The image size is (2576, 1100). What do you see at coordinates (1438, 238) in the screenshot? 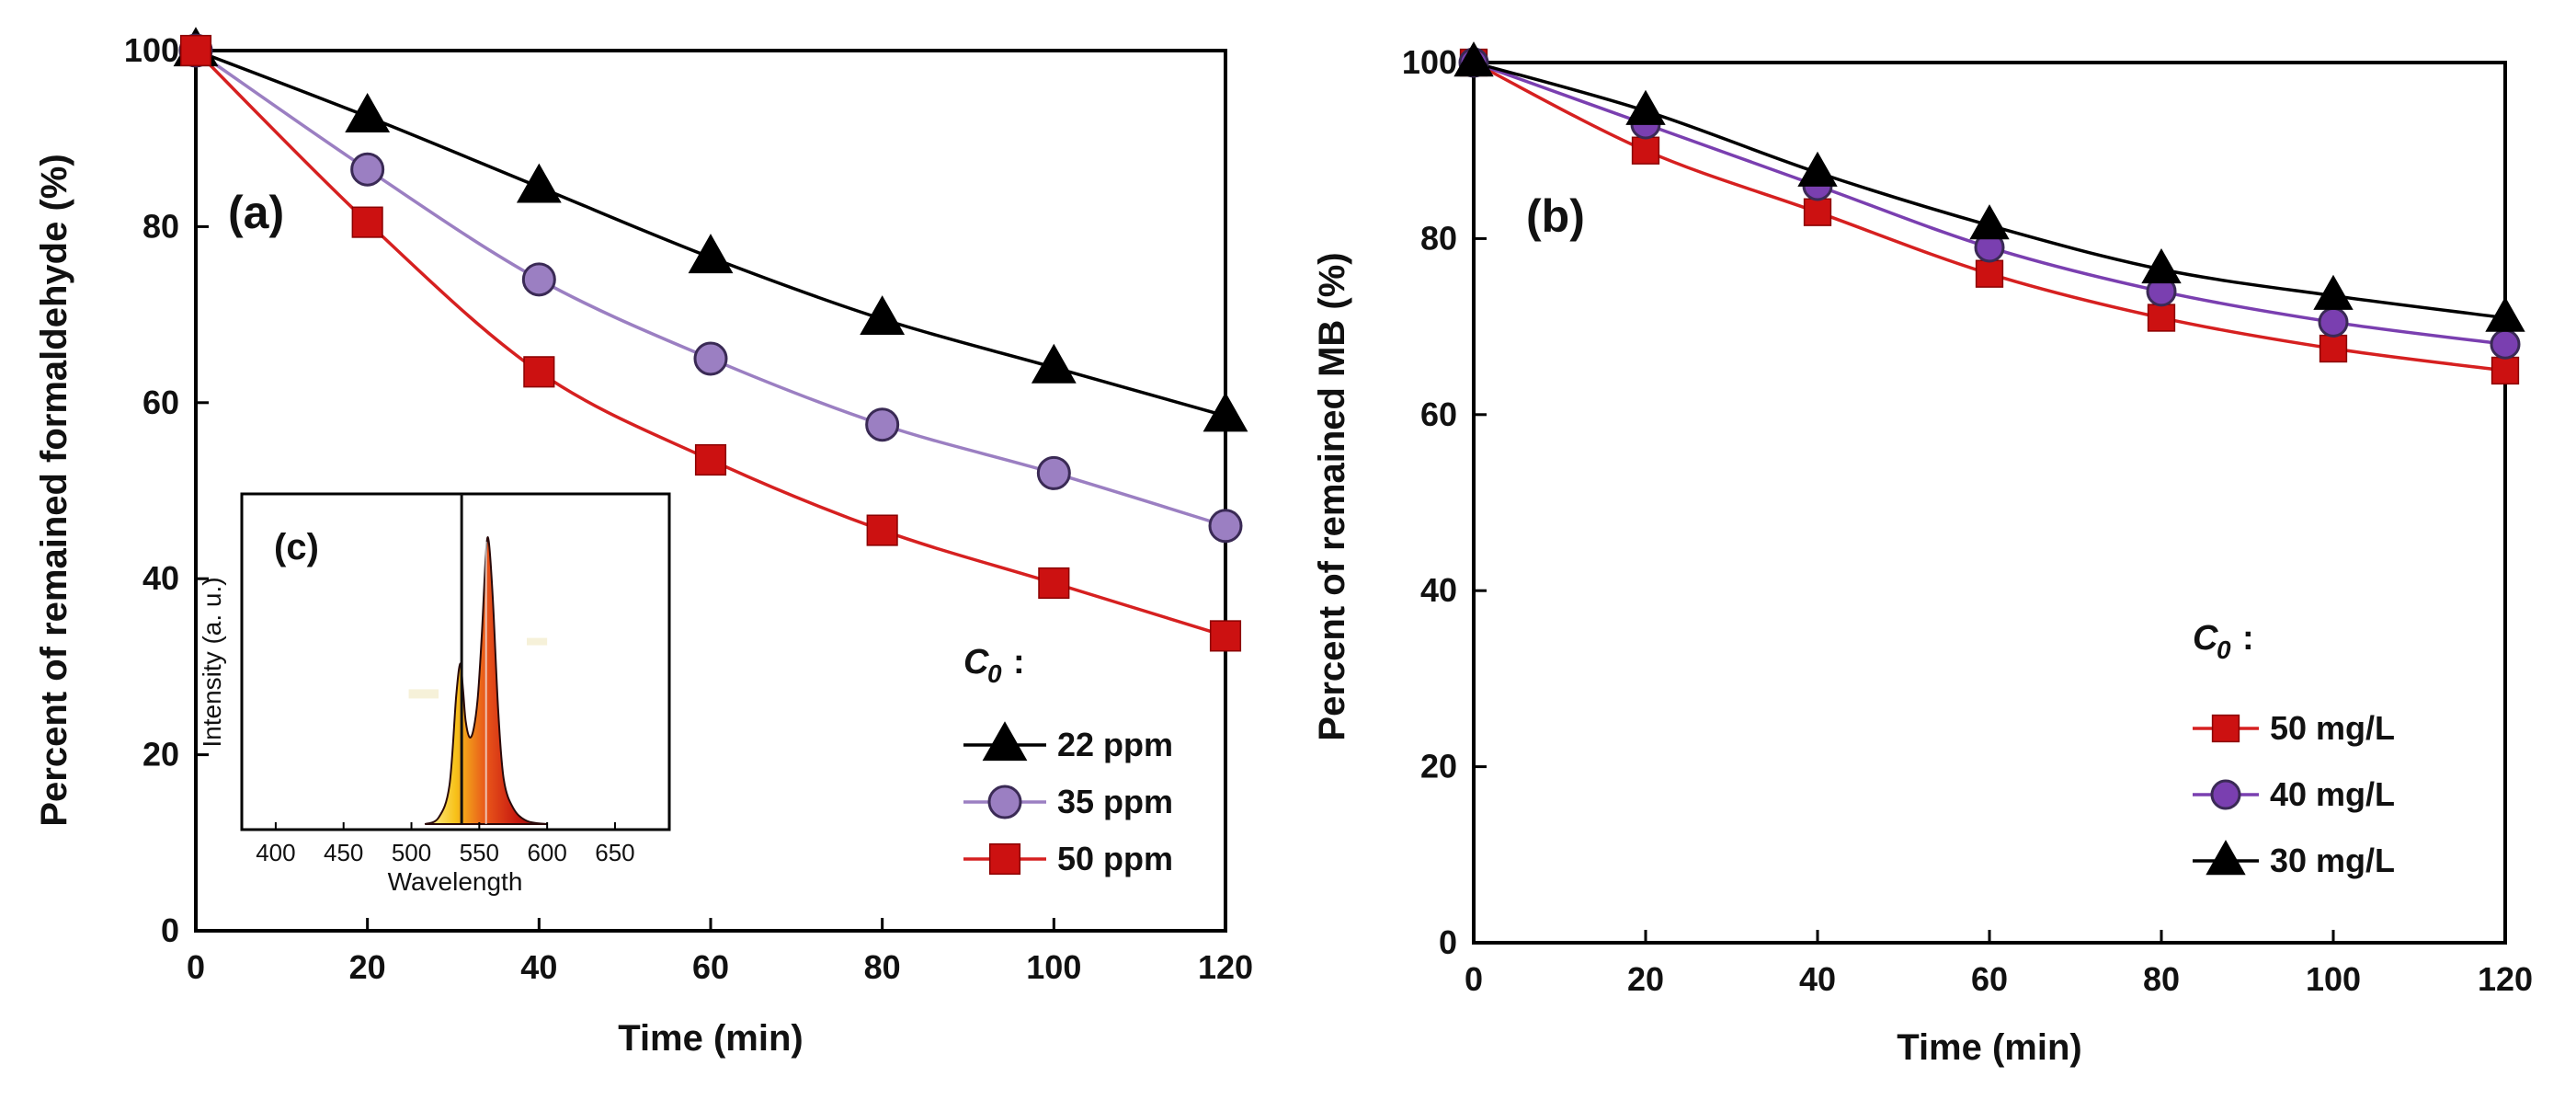
I see `y-tick-label: 80` at bounding box center [1438, 238].